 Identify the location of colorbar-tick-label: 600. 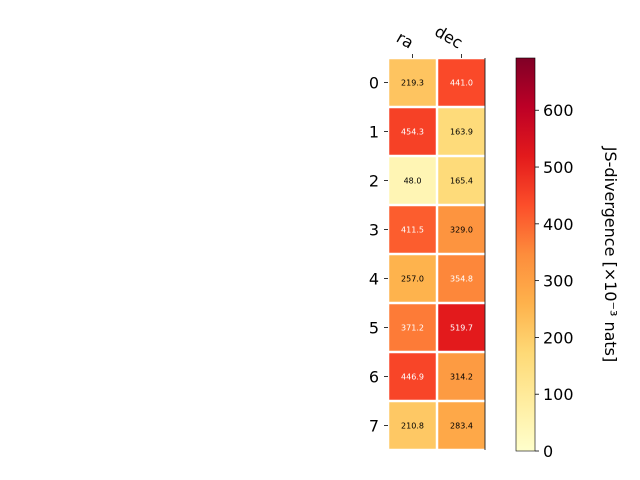
(558, 110).